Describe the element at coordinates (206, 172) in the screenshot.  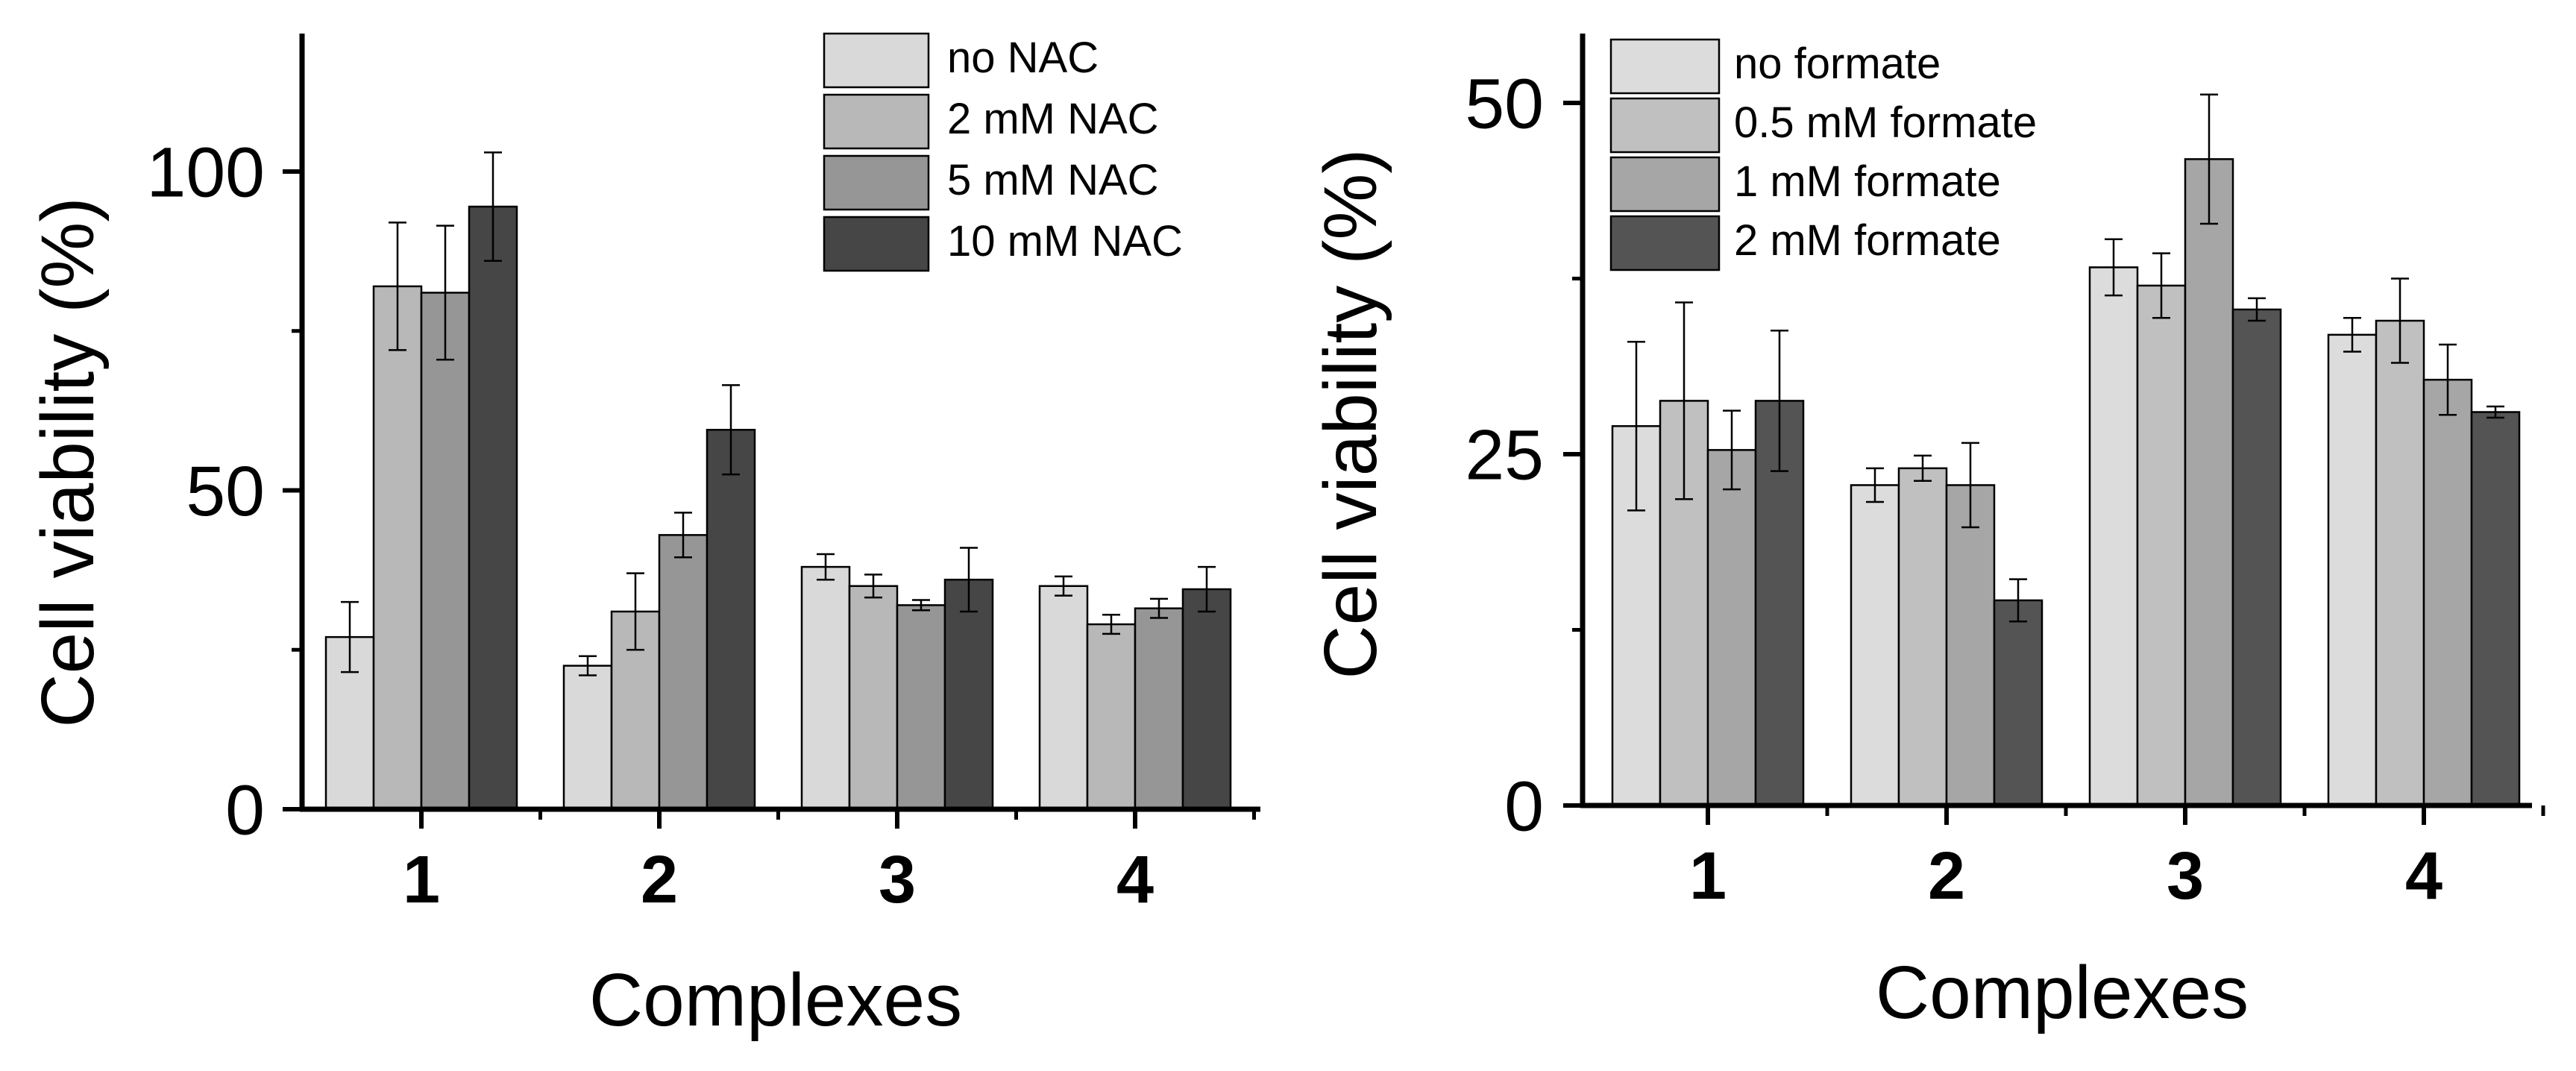
I see `y-tick-label: 100` at that location.